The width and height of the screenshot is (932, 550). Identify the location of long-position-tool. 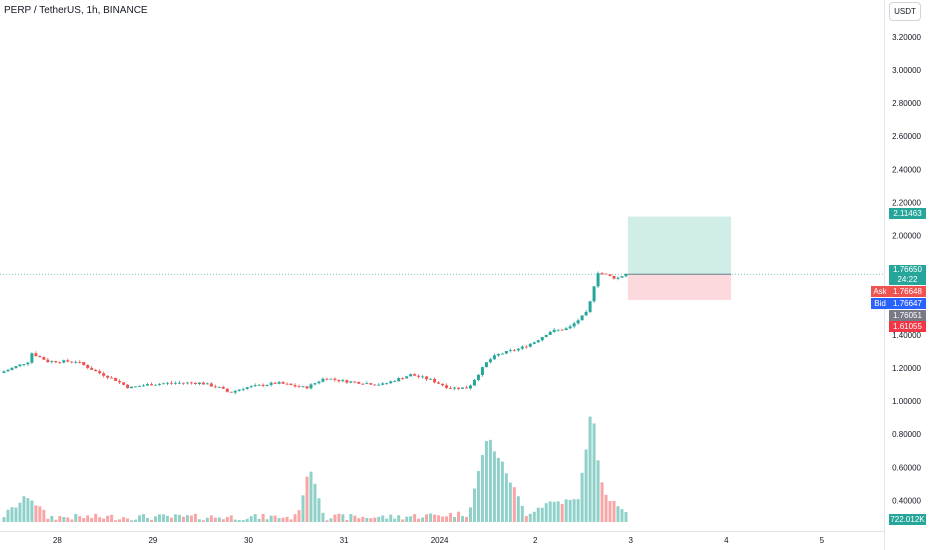
(679, 258).